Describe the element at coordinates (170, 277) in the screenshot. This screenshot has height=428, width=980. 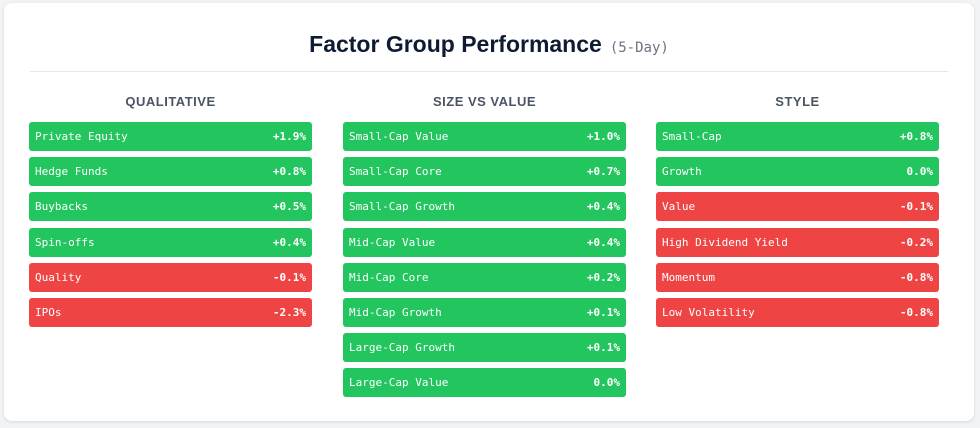
I see `factor-row: Quality -0.1%` at that location.